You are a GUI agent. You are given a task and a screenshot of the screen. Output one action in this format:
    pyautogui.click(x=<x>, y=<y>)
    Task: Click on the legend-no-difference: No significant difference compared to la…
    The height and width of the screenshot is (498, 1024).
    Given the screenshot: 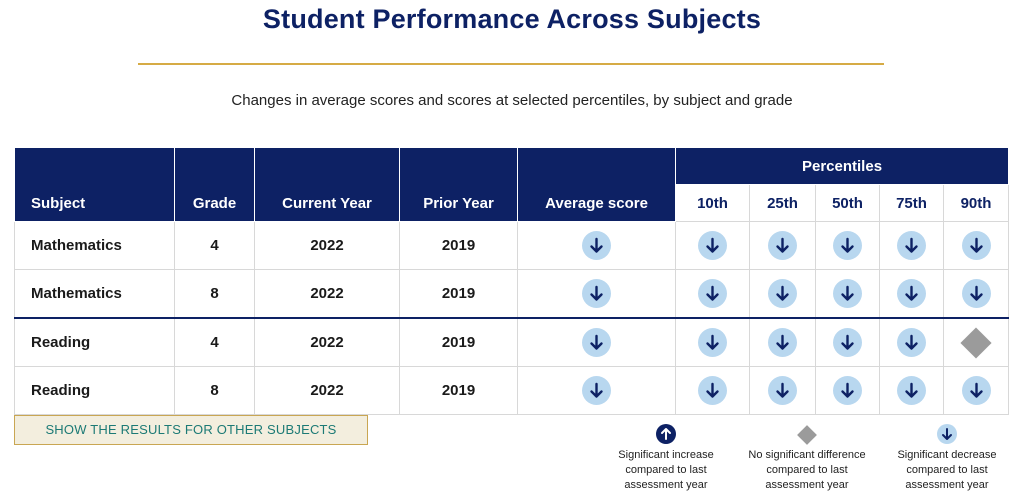 What is the action you would take?
    pyautogui.click(x=807, y=458)
    